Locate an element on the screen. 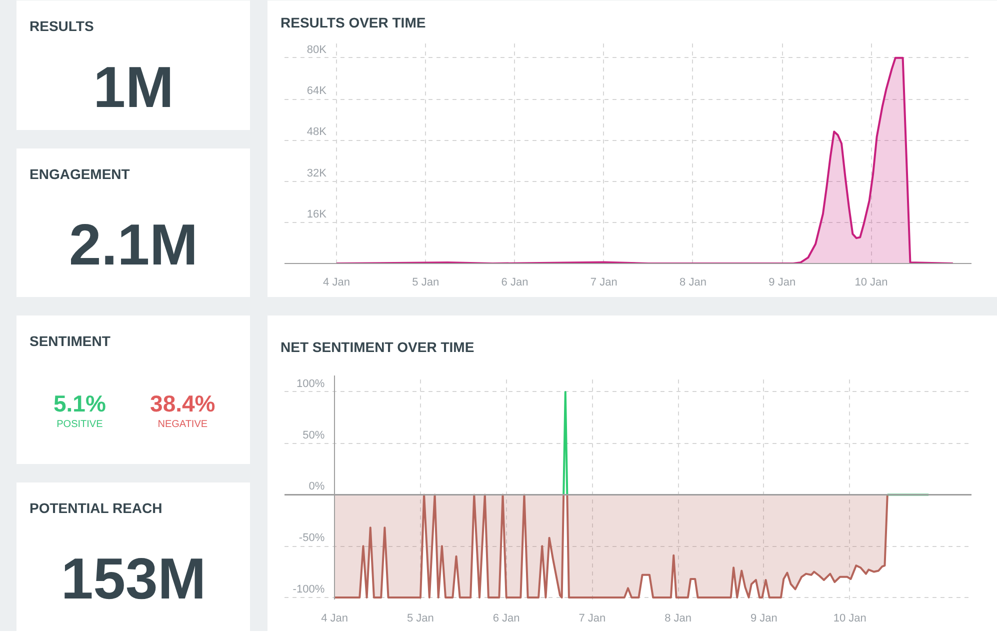  text: ENGAGEMENT is located at coordinates (80, 174).